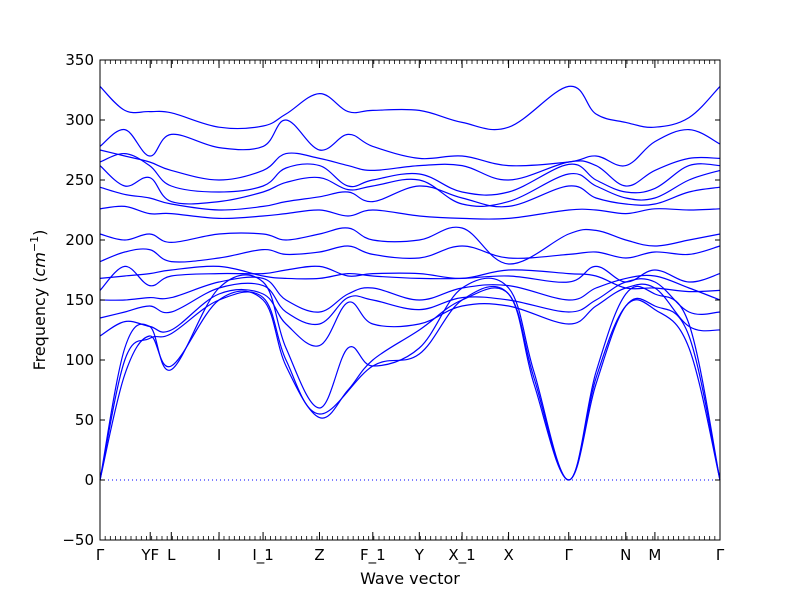  What do you see at coordinates (79, 60) in the screenshot?
I see `y-tick-label: 350` at bounding box center [79, 60].